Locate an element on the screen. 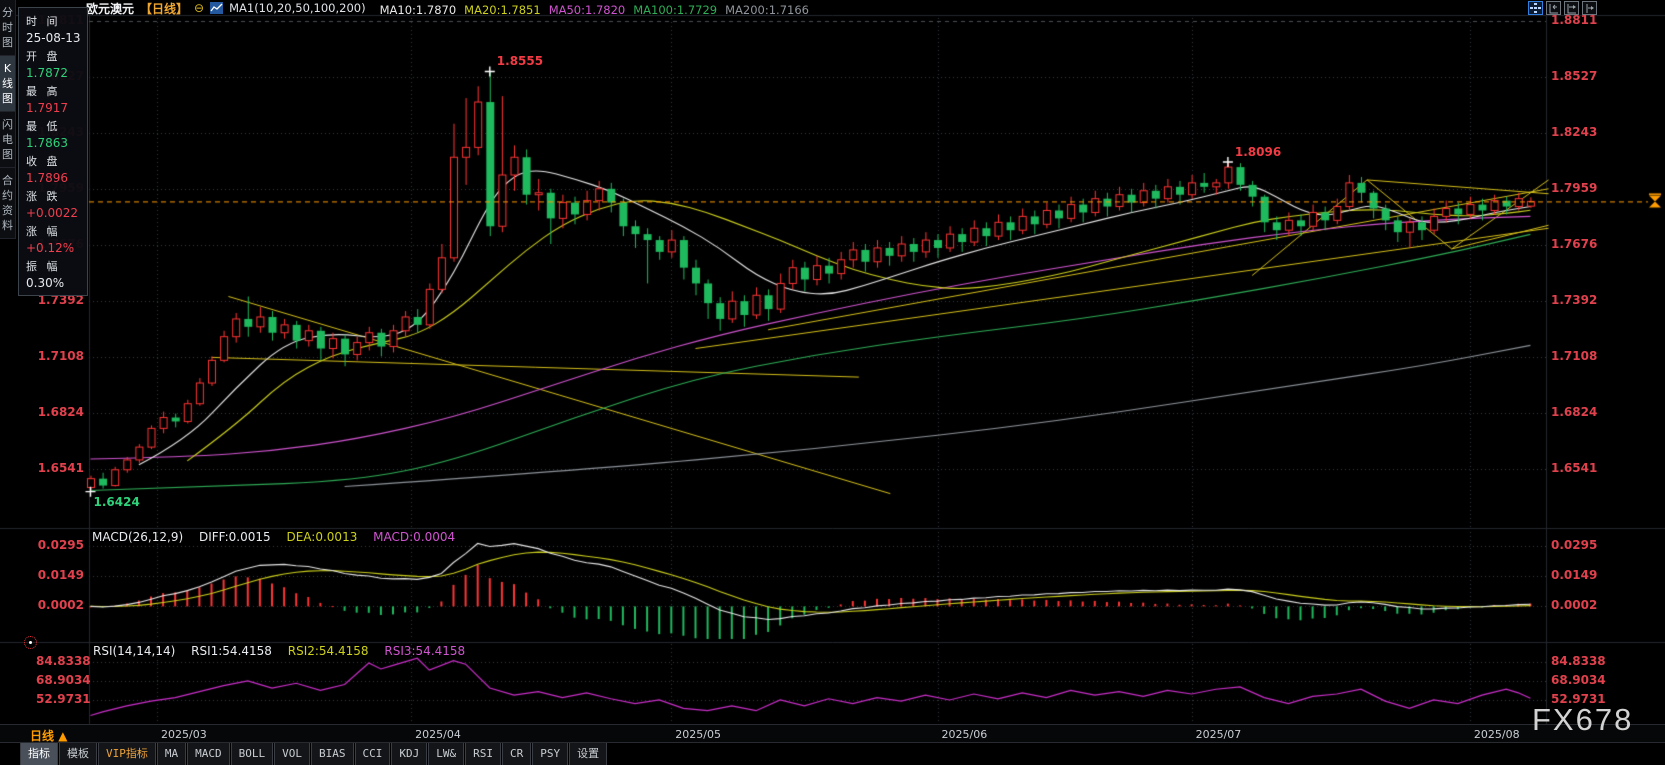 Image resolution: width=1665 pixels, height=765 pixels. ma-legend-item-3: MA50:1.7820 is located at coordinates (587, 9).